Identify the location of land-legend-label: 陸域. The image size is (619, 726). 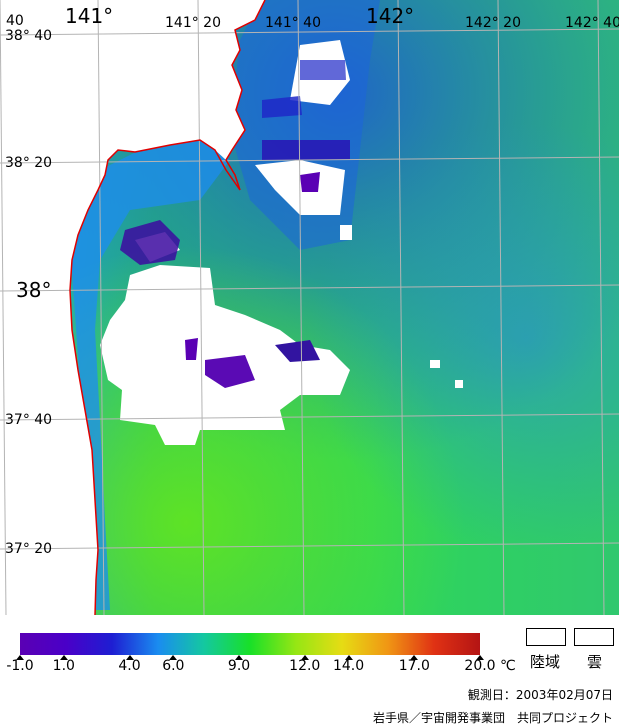
(545, 662).